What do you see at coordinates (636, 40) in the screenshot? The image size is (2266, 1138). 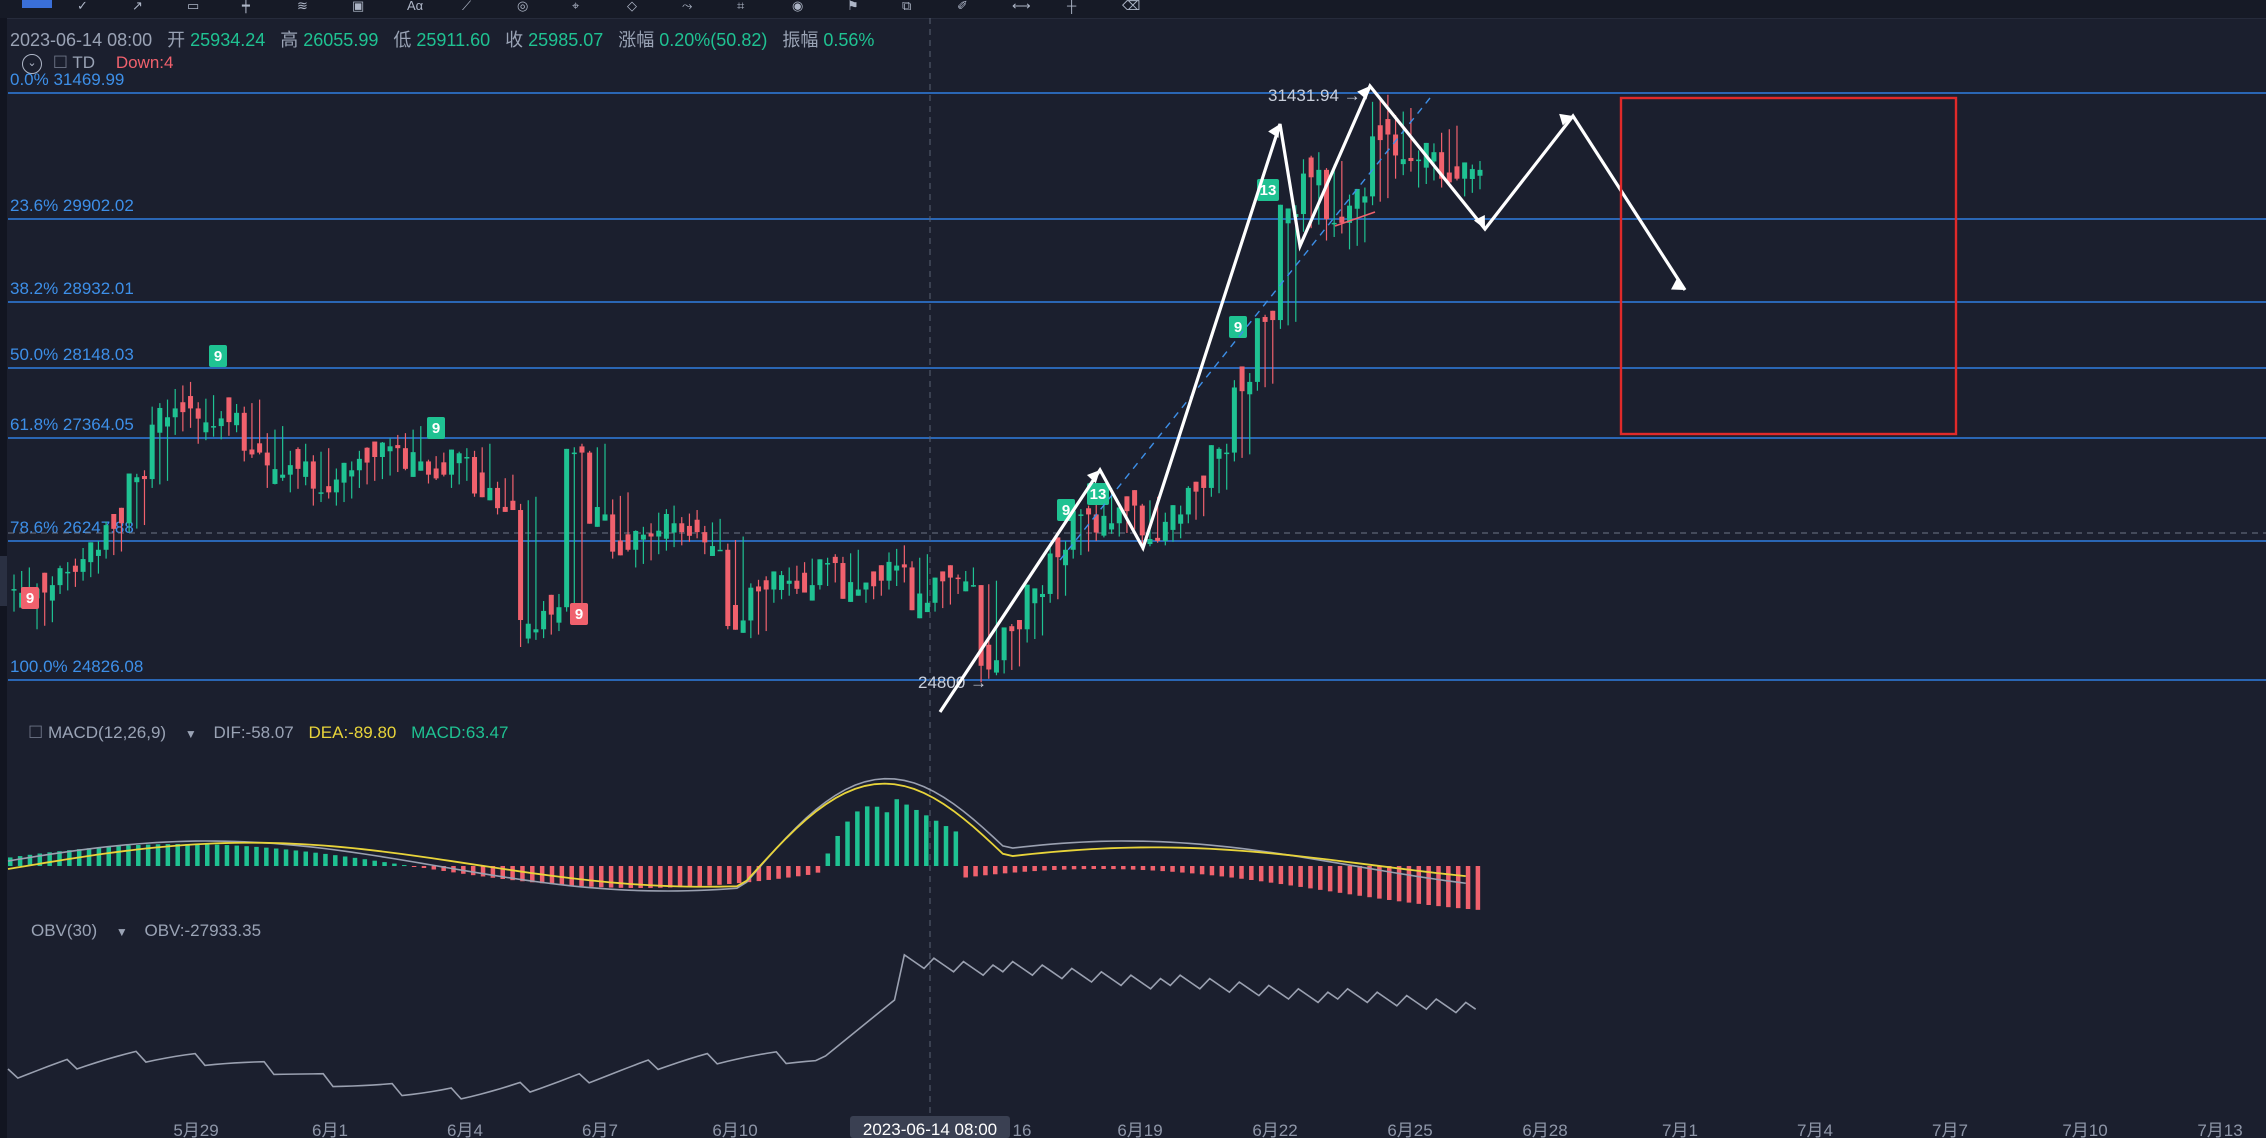 I see `change-label: 涨幅` at bounding box center [636, 40].